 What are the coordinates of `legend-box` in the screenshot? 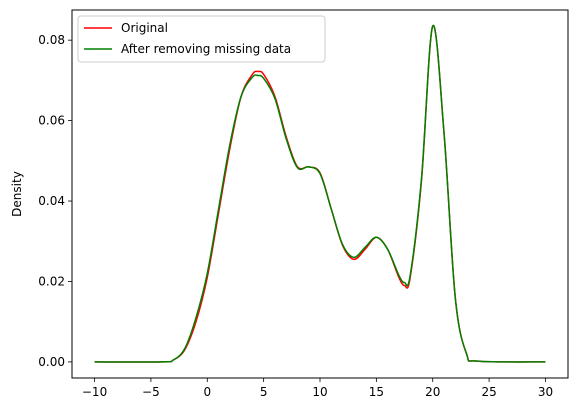 It's located at (201, 39).